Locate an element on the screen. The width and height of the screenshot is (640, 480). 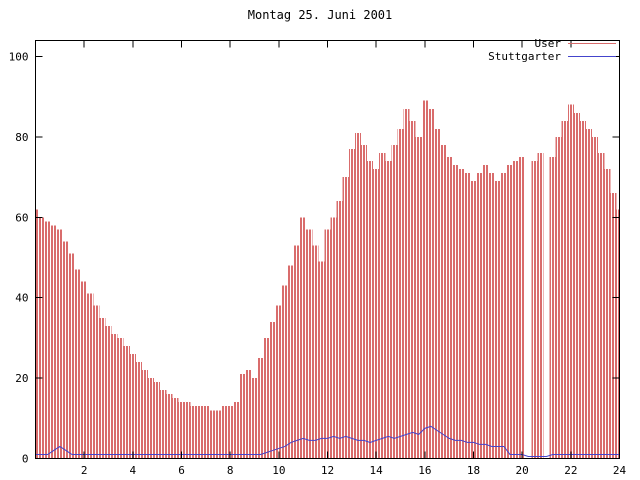
y-tick-label: 60 is located at coordinates (21, 217).